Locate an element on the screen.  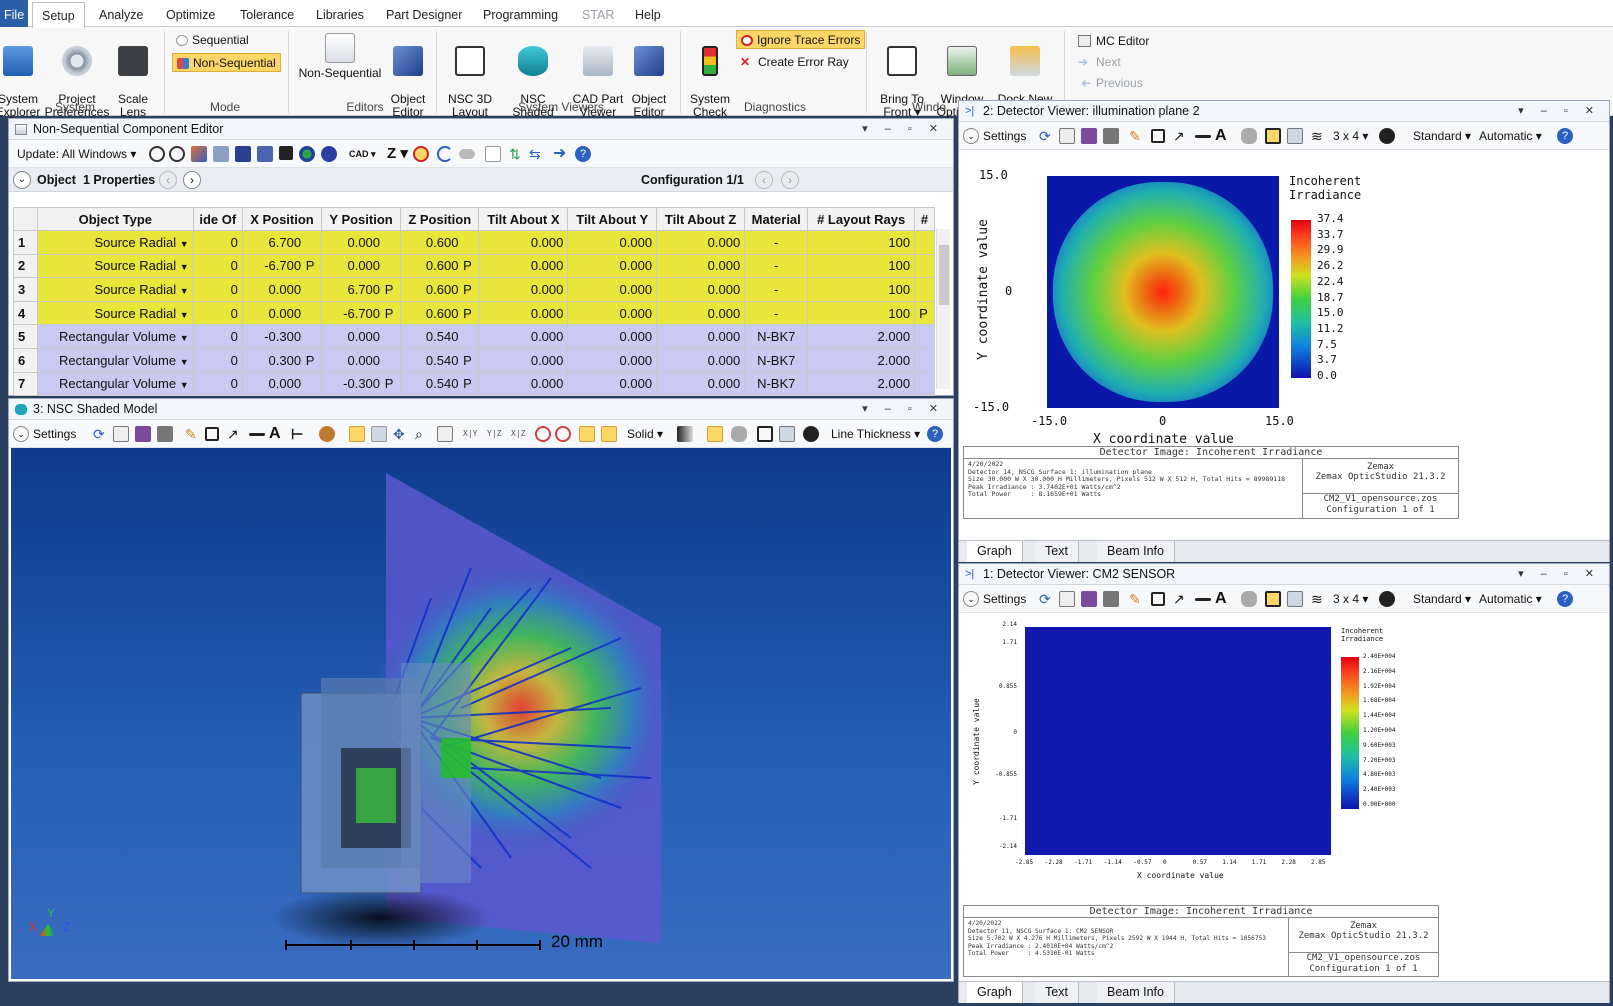
row-number: 3 is located at coordinates (25, 289).